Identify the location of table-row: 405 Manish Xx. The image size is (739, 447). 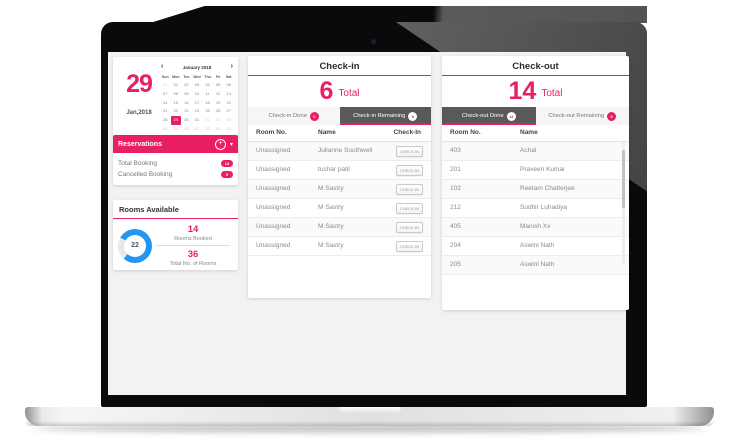
(535, 227).